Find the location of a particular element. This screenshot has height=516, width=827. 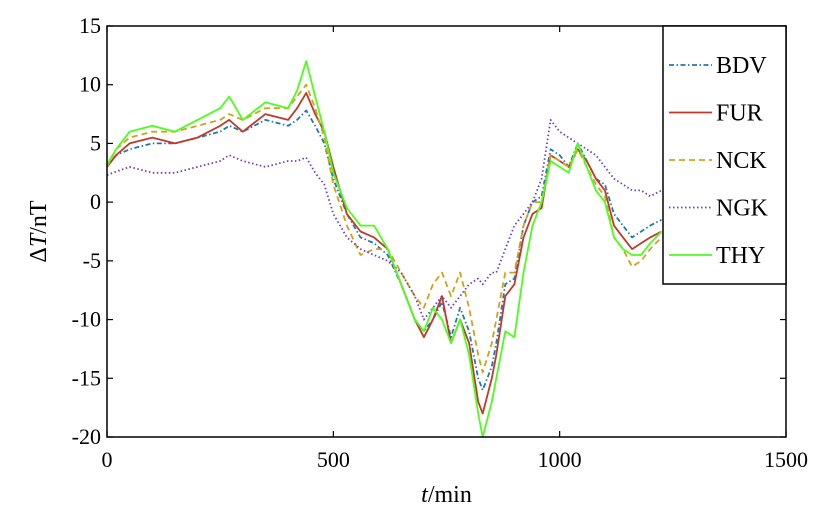

y-axis-title-italic: T is located at coordinates (39, 239).